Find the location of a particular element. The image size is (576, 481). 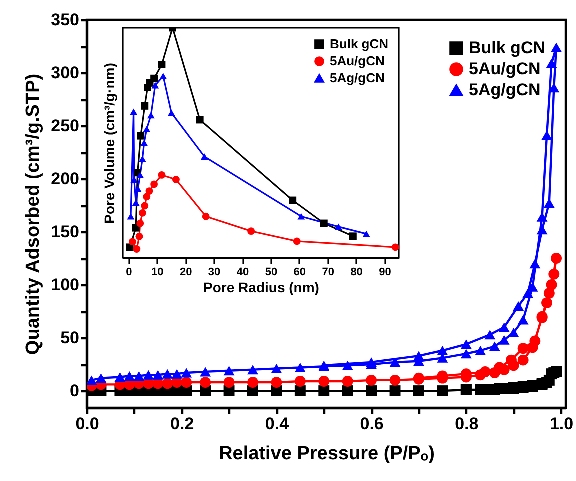

x-tick-label: 0.2 is located at coordinates (182, 424).